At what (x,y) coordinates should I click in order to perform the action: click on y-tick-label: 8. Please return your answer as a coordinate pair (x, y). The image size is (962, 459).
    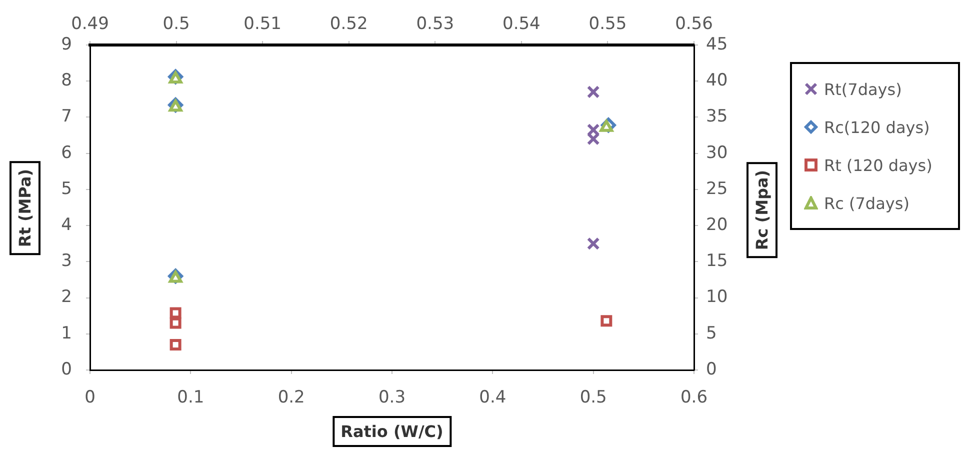
    Looking at the image, I should click on (66, 80).